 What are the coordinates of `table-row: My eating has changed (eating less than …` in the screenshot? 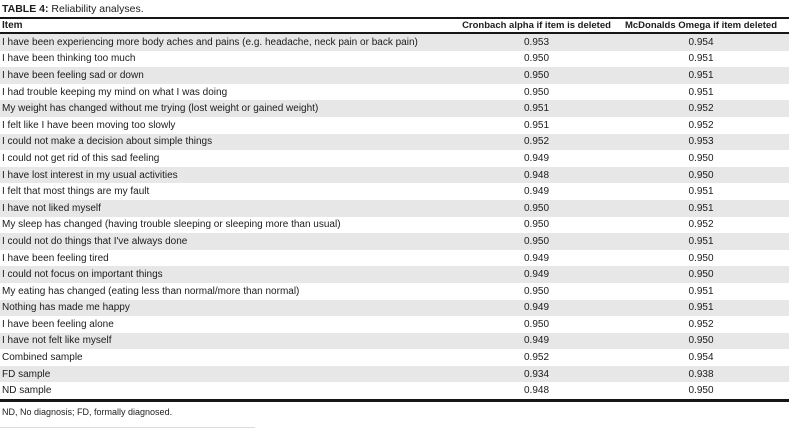 It's located at (394, 291).